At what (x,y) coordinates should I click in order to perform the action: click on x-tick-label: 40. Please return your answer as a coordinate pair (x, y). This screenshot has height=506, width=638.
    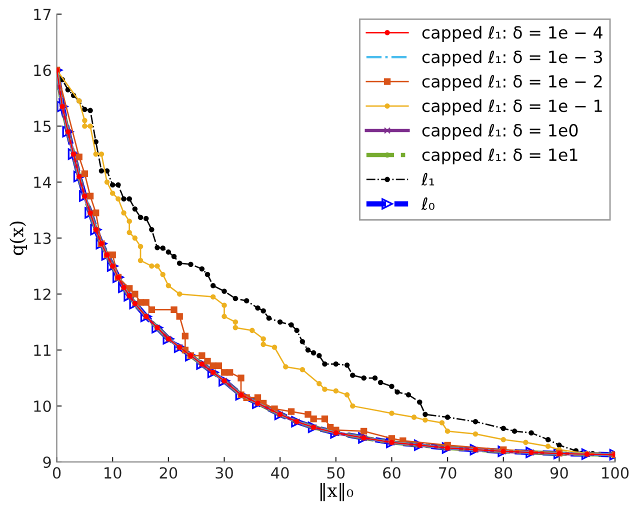
    Looking at the image, I should click on (280, 473).